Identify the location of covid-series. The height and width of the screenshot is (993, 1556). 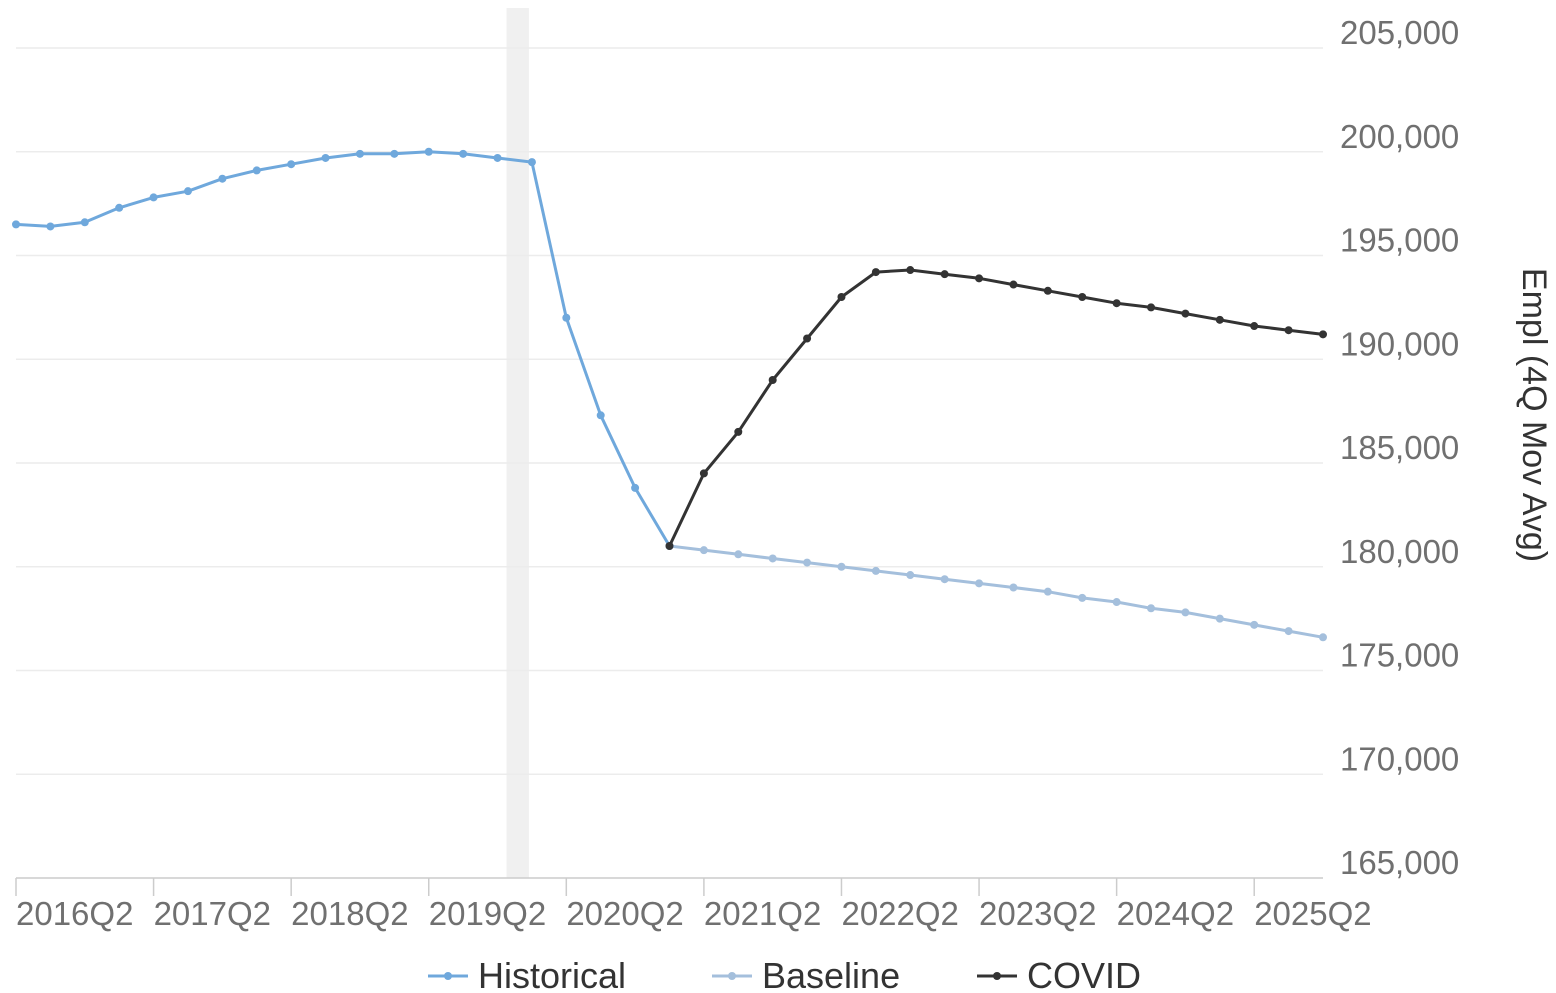
(996, 408).